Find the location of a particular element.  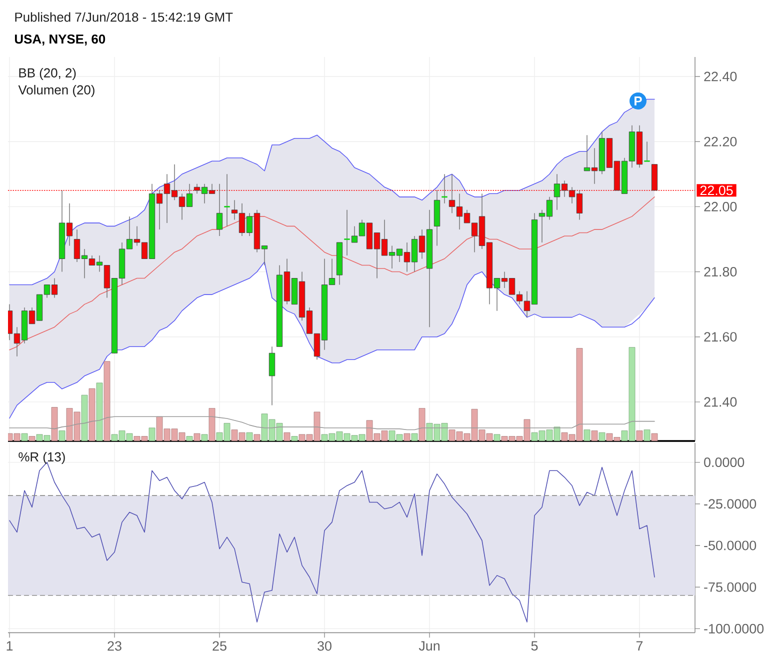

x-tick-label: Jun is located at coordinates (429, 646).